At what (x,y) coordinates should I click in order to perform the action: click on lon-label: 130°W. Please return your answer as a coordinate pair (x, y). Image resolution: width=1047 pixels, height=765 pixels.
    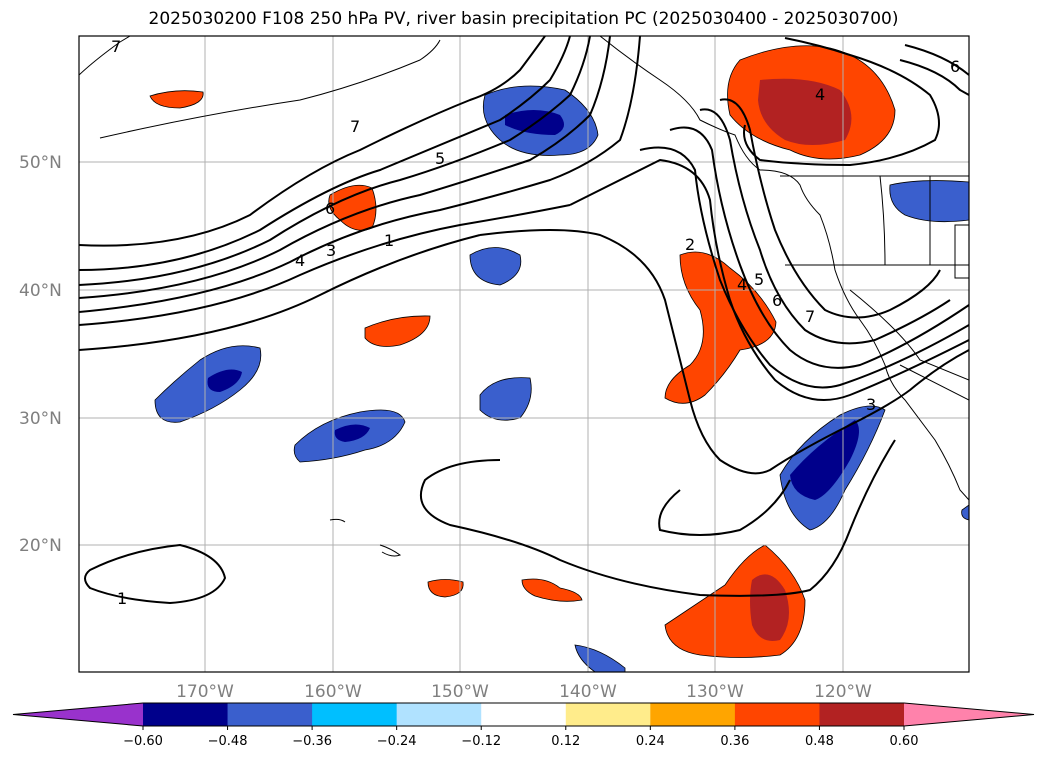
    Looking at the image, I should click on (715, 692).